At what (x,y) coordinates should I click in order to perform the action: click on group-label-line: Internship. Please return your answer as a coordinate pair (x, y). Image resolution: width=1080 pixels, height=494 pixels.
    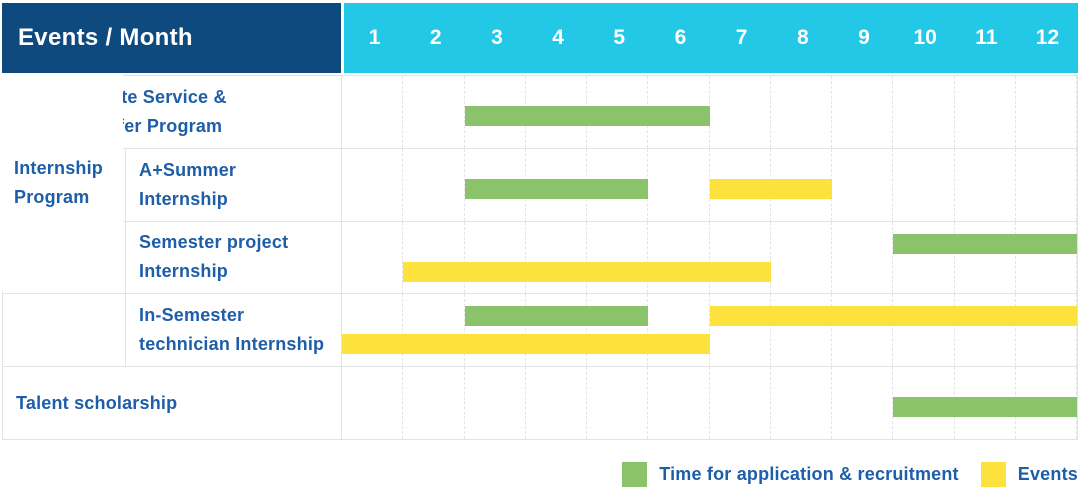
    Looking at the image, I should click on (59, 168).